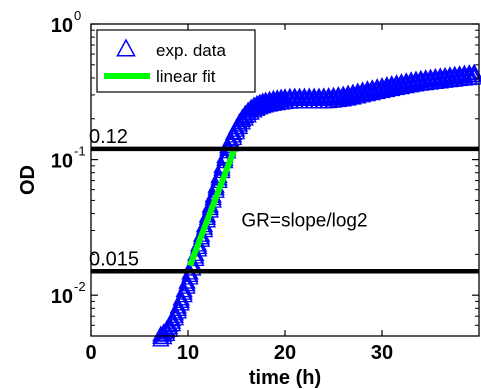  What do you see at coordinates (212, 207) in the screenshot?
I see `linear-fit-line` at bounding box center [212, 207].